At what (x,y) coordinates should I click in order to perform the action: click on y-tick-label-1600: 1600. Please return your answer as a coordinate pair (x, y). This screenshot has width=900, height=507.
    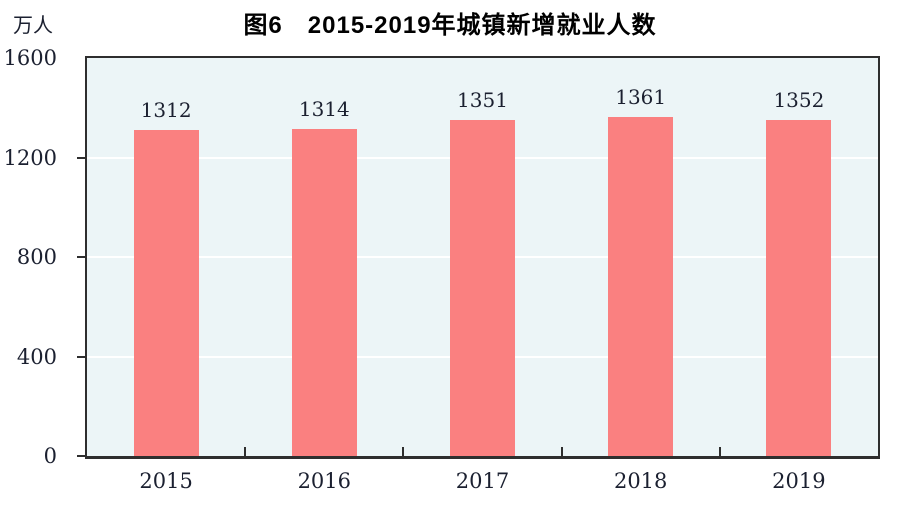
    Looking at the image, I should click on (30, 58).